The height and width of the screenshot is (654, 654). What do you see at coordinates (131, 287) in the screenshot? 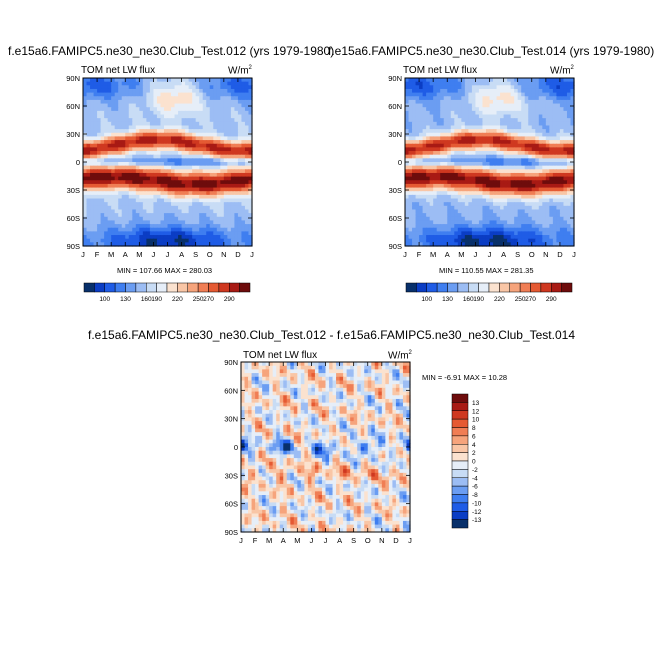
I see `colorbar-swatch` at bounding box center [131, 287].